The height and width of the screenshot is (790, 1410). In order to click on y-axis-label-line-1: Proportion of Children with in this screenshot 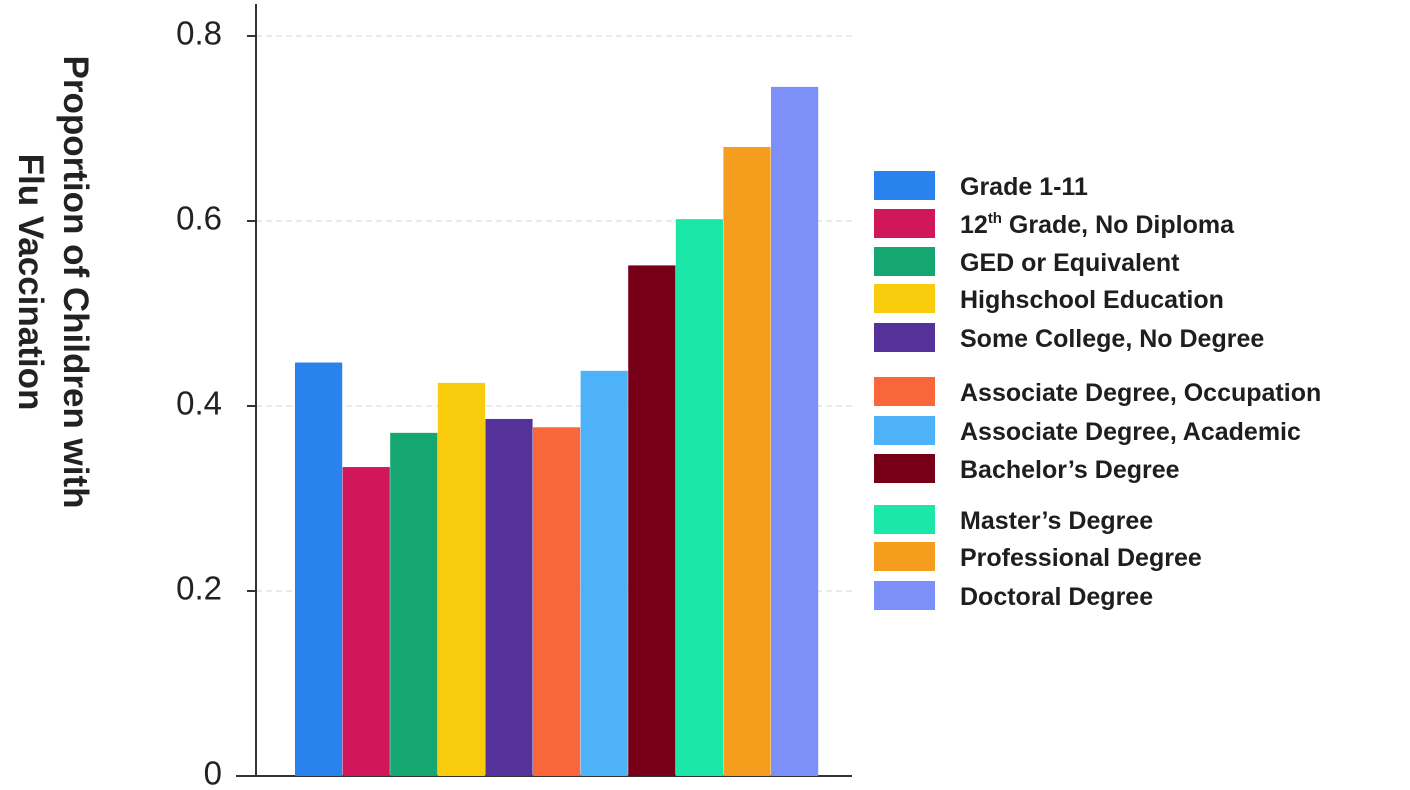, I will do `click(75, 281)`.